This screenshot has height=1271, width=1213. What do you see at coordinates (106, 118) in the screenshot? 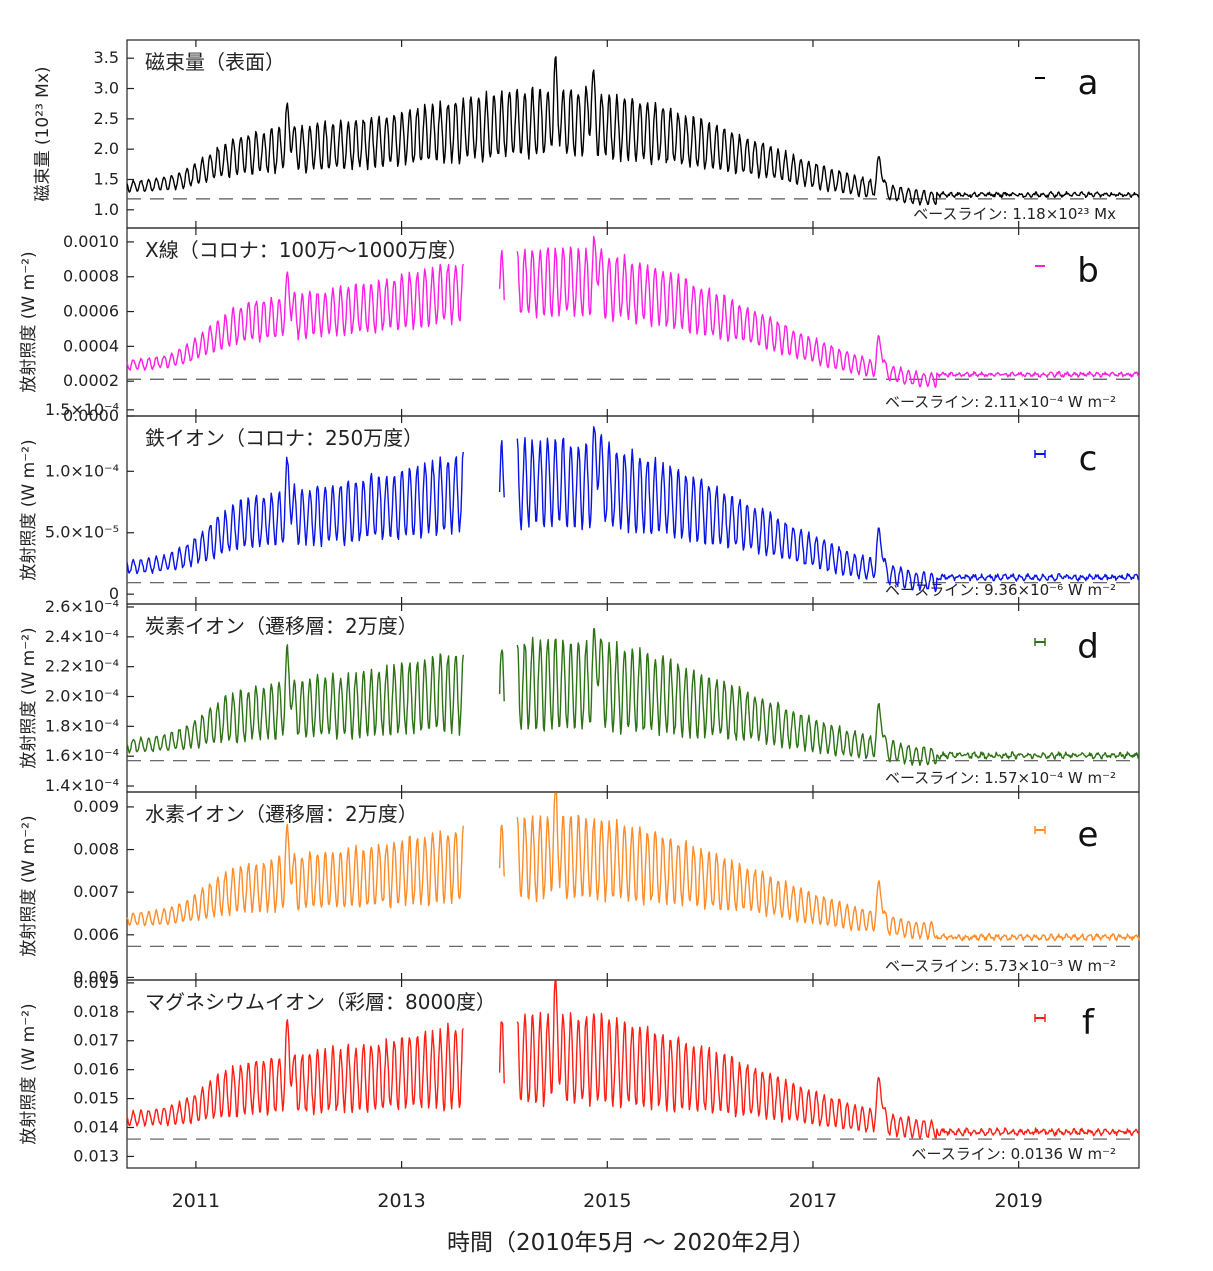
I see `y-tick-label: 2.5` at bounding box center [106, 118].